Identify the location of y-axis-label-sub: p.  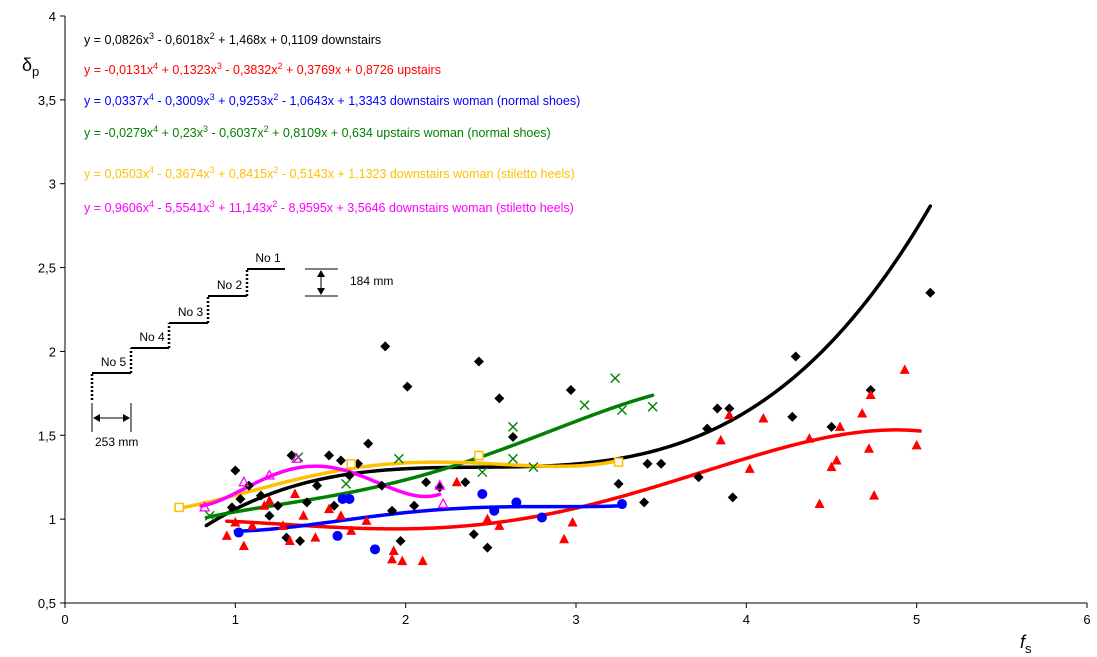
(35, 71).